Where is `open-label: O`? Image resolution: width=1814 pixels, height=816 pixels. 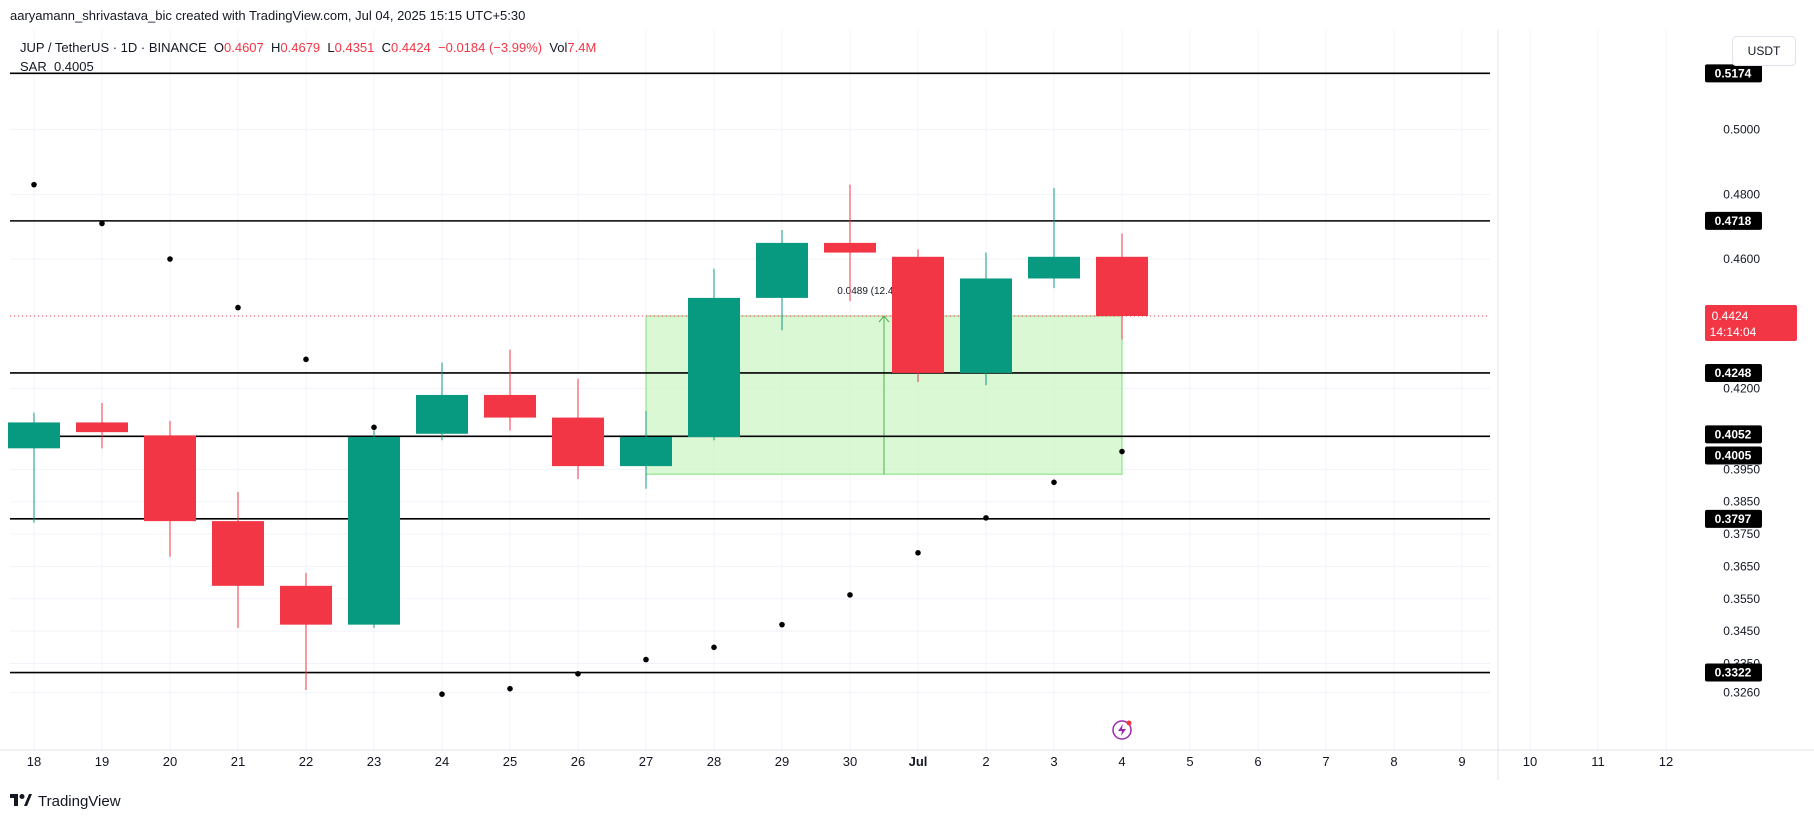
open-label: O is located at coordinates (218, 47).